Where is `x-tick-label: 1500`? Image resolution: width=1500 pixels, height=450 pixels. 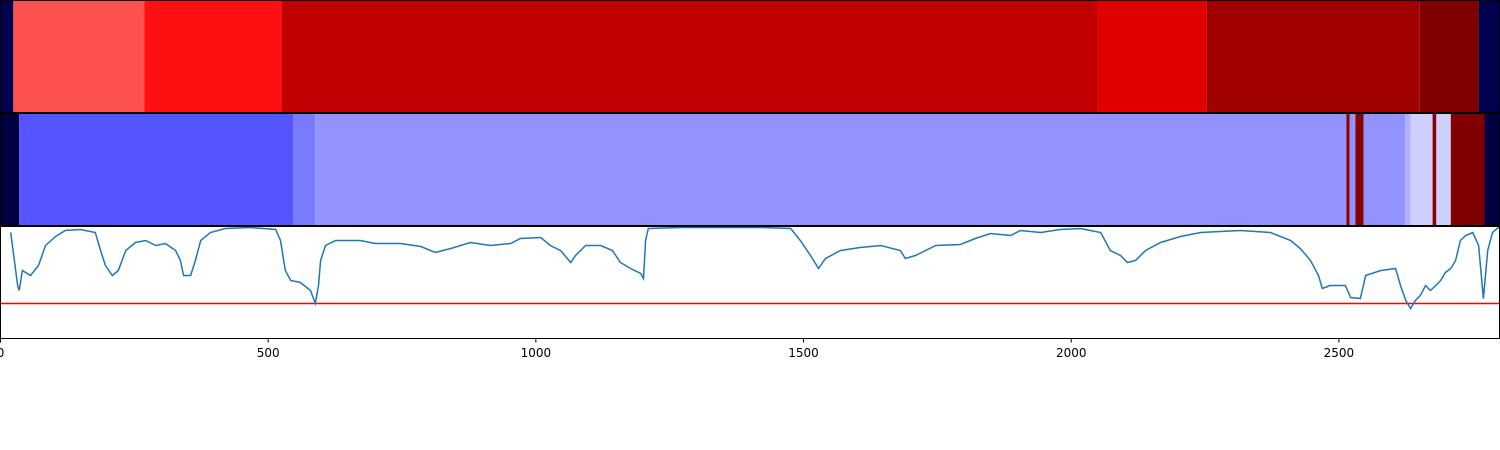
x-tick-label: 1500 is located at coordinates (803, 353).